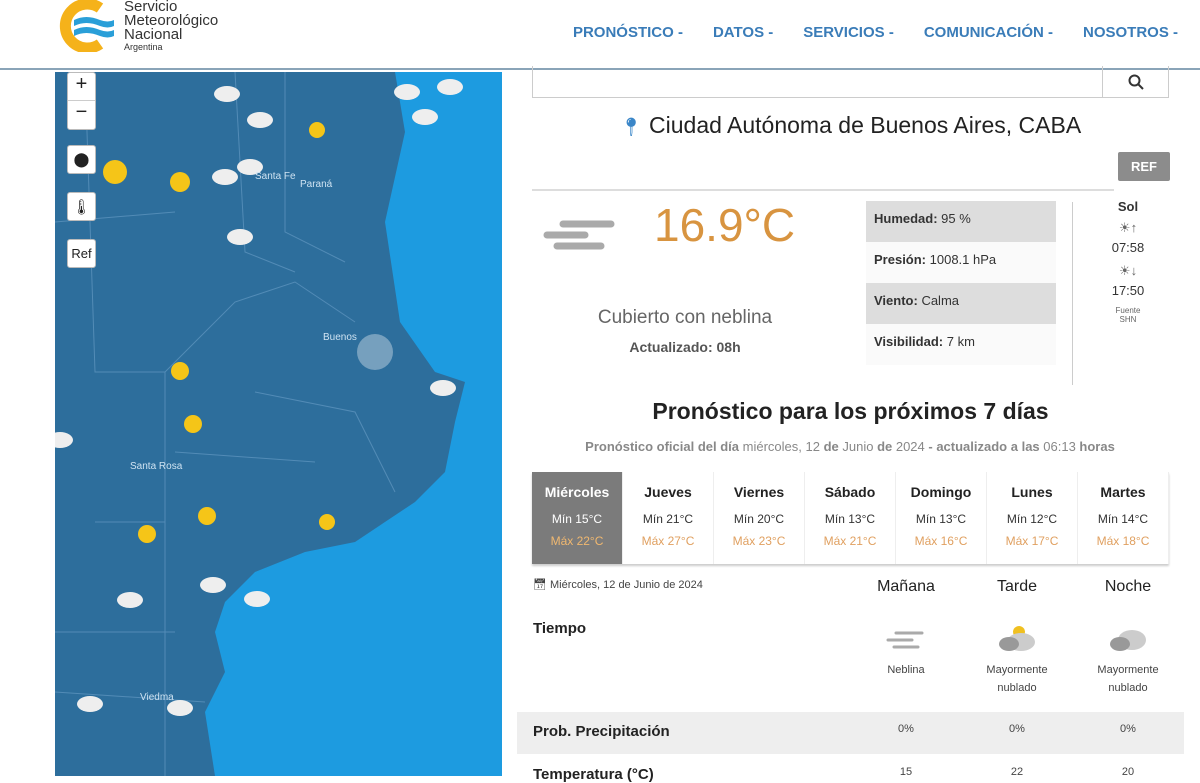 The width and height of the screenshot is (1200, 783). What do you see at coordinates (540, 585) in the screenshot?
I see `calendar-icon: 📅︎` at bounding box center [540, 585].